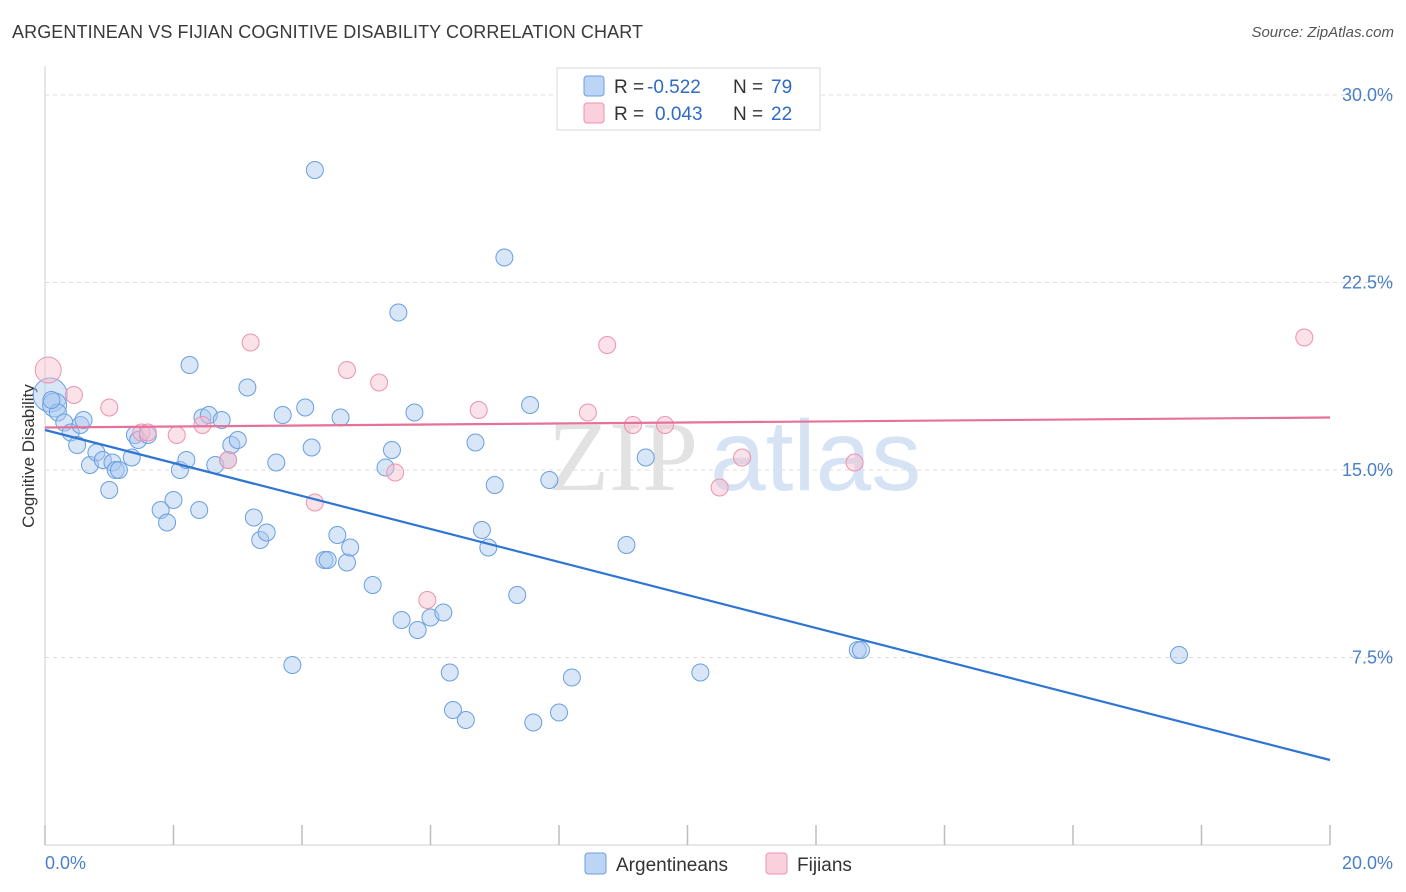 The image size is (1406, 892). What do you see at coordinates (1367, 470) in the screenshot?
I see `y-tick-label: 15.0%` at bounding box center [1367, 470].